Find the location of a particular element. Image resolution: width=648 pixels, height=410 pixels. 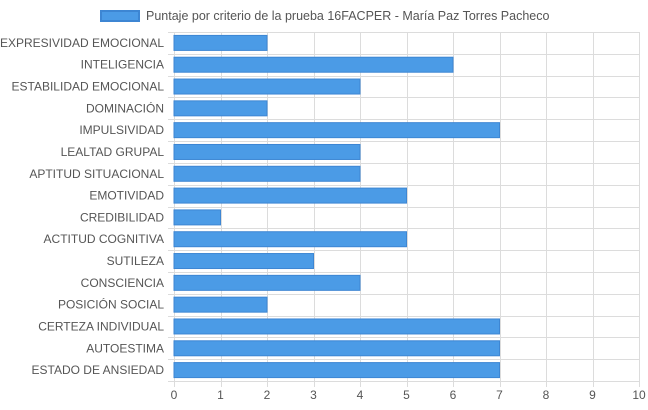

x-tick-label: 5 is located at coordinates (406, 395).